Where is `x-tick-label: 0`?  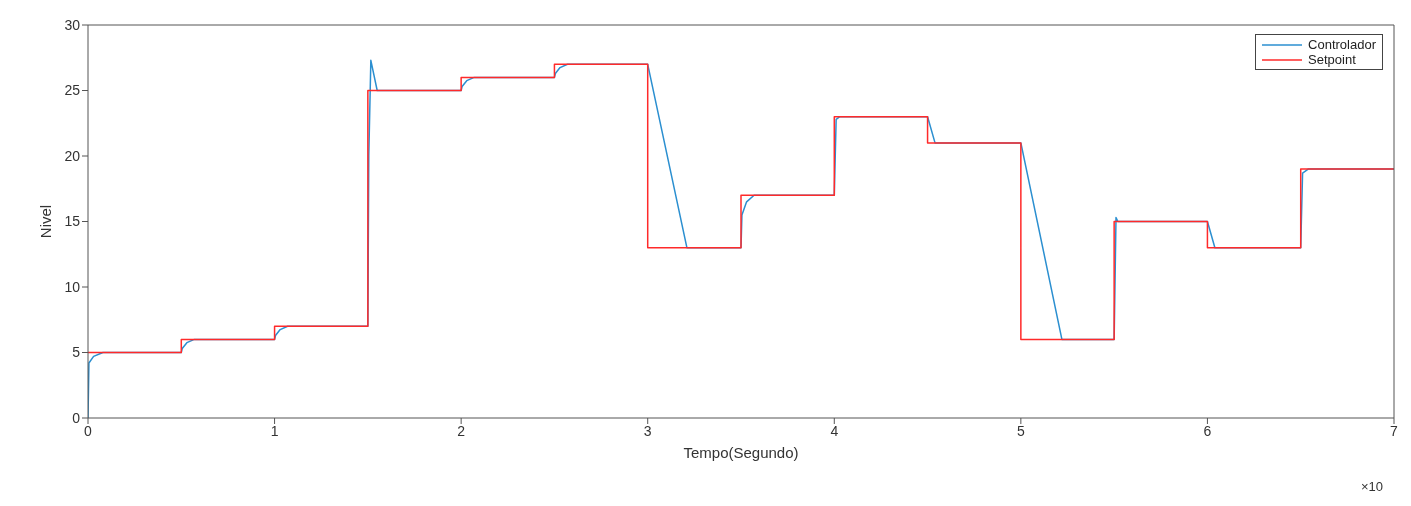
x-tick-label: 0 is located at coordinates (88, 430).